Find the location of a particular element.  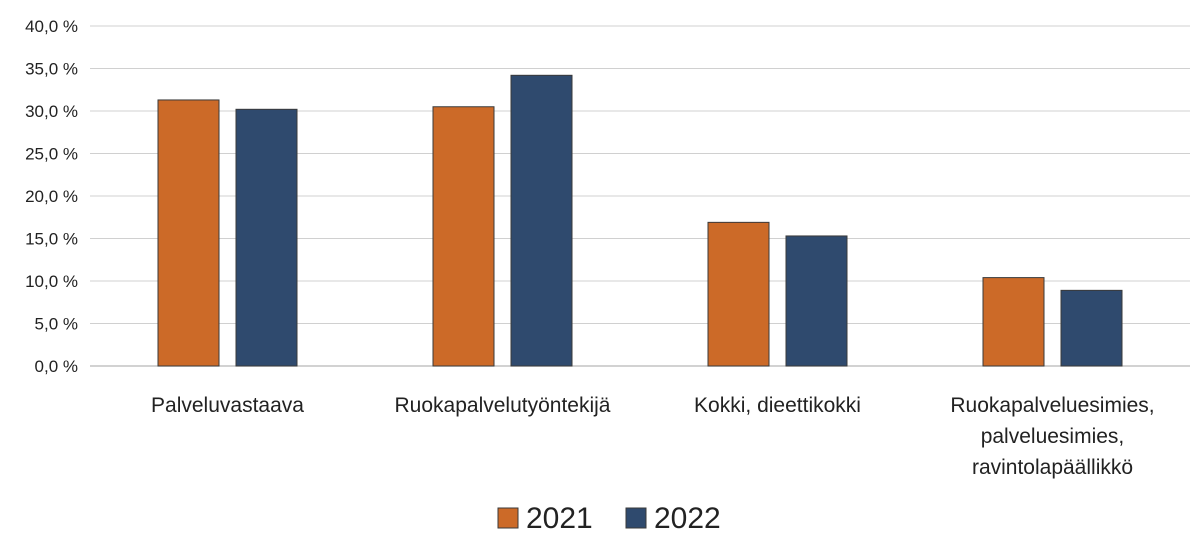

category-label-line: Ruokapalvelutyöntekijä is located at coordinates (503, 405).